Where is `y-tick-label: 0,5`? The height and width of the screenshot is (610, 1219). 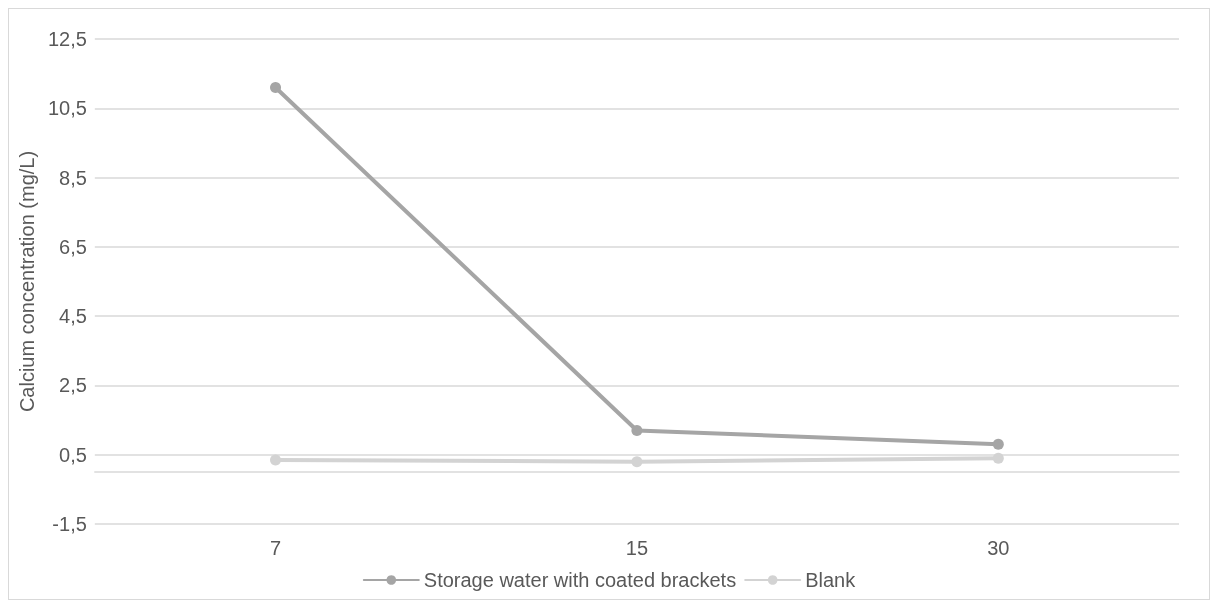 y-tick-label: 0,5 is located at coordinates (73, 454).